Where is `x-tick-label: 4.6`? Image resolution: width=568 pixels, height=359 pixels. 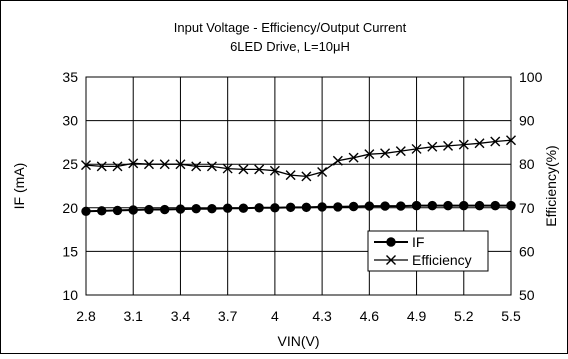
x-tick-label: 4.6 is located at coordinates (370, 316).